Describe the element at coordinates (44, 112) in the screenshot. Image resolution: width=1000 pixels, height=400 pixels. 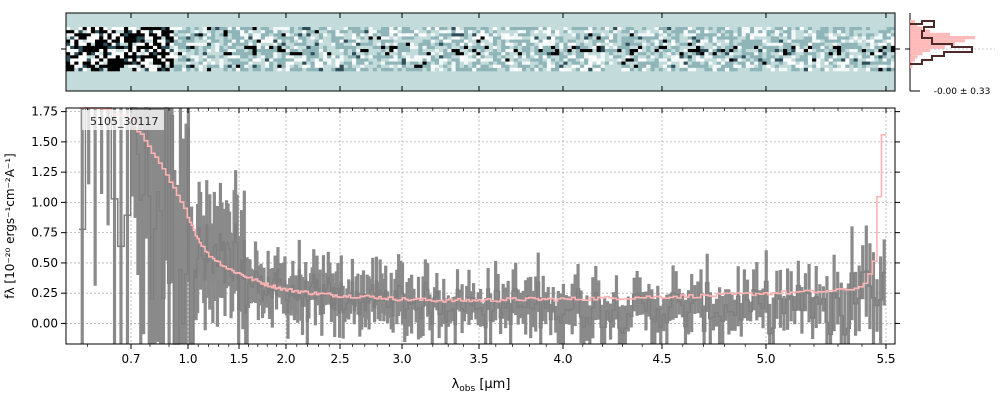
I see `y-tick-label: 1.75` at that location.